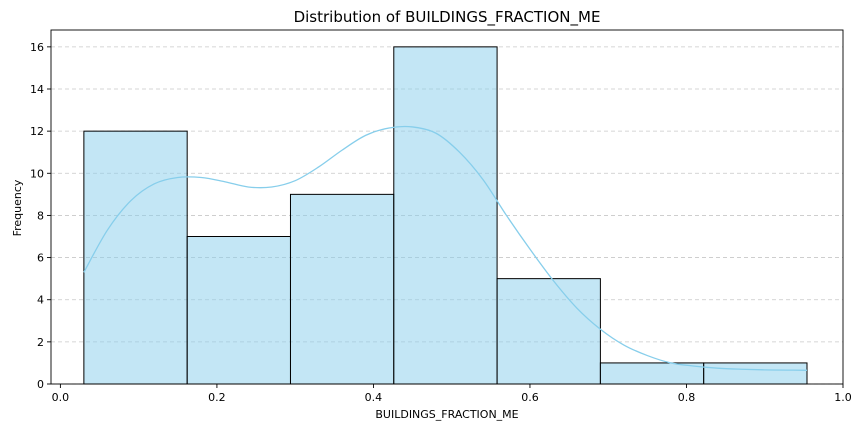  Describe the element at coordinates (40, 300) in the screenshot. I see `y-tick-label: 4` at that location.